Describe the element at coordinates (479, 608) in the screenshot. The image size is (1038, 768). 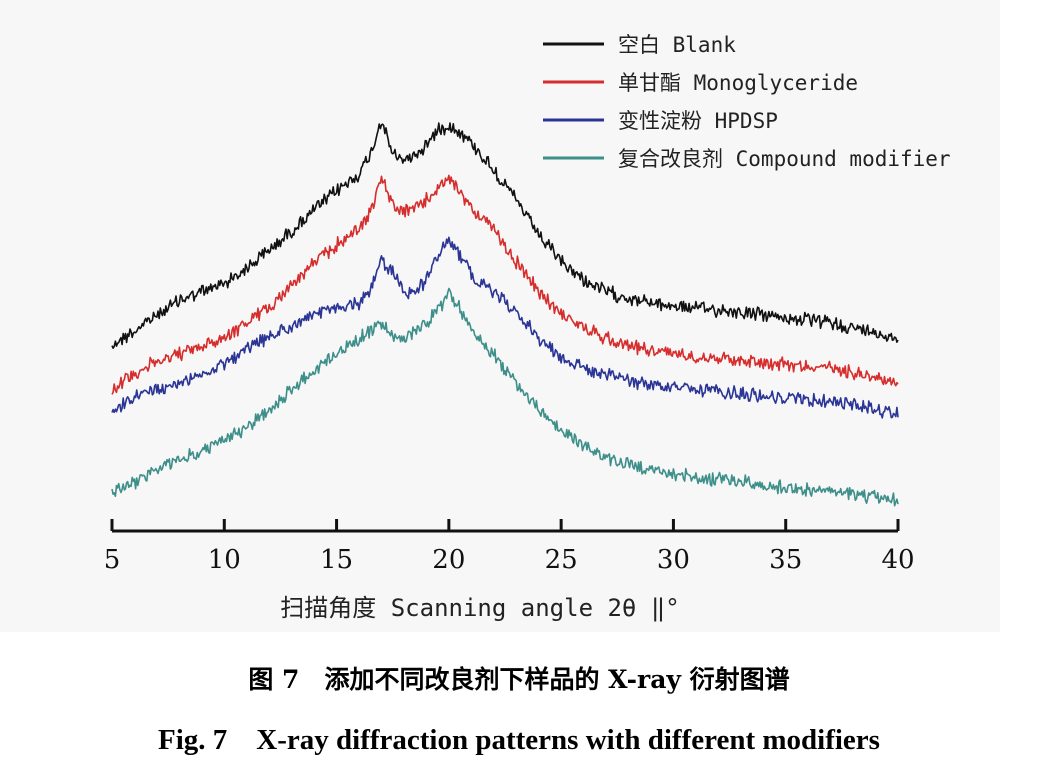
I see `x-axis-label: 扫描角度 Scanning angle 2θ ‖°` at that location.